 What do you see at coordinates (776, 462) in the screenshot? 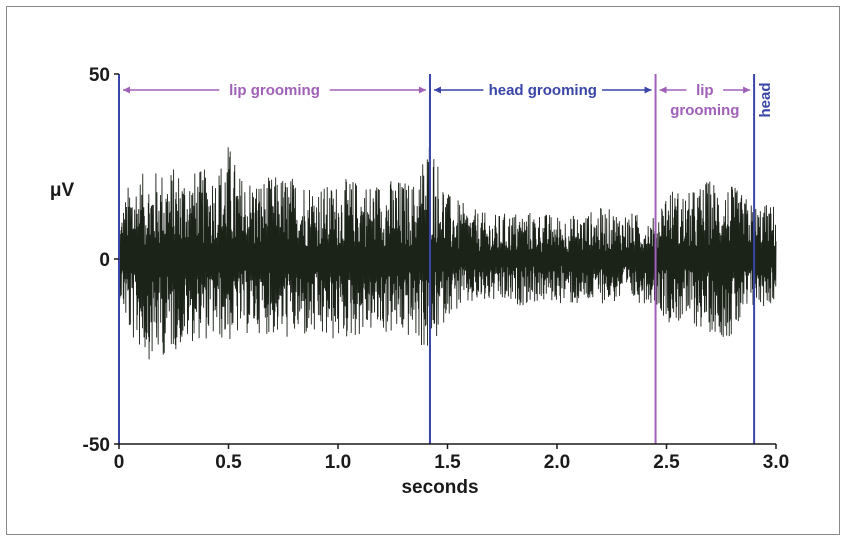
I see `x-tick-label-6: 3.0` at bounding box center [776, 462].